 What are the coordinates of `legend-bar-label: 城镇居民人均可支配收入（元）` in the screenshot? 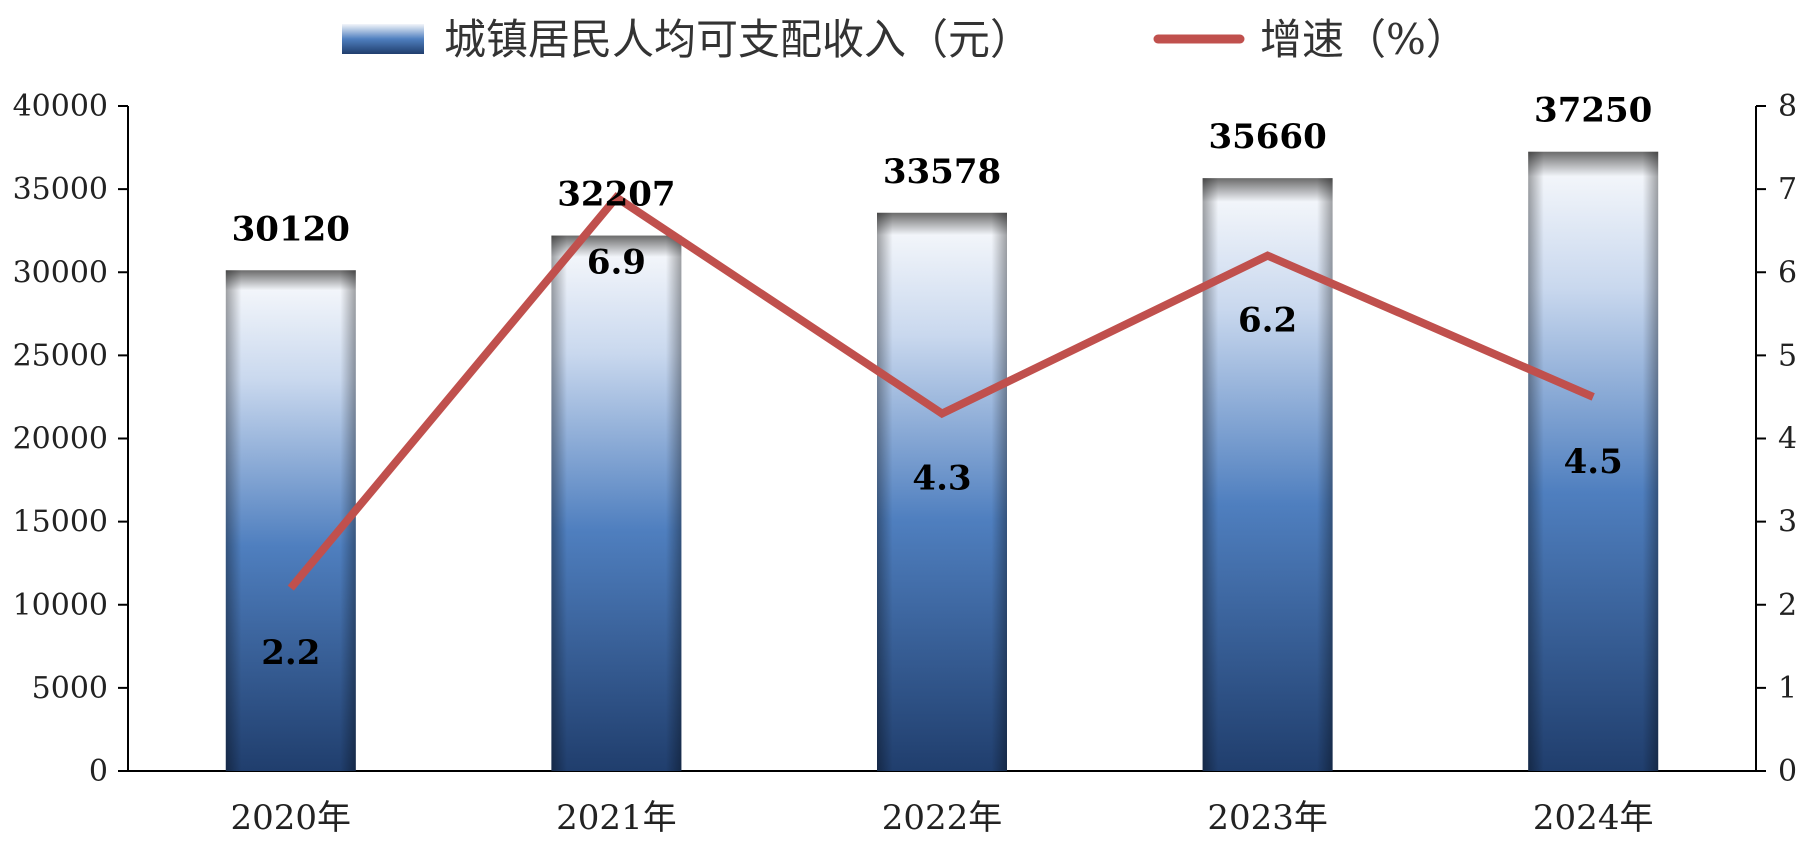 It's located at (738, 39).